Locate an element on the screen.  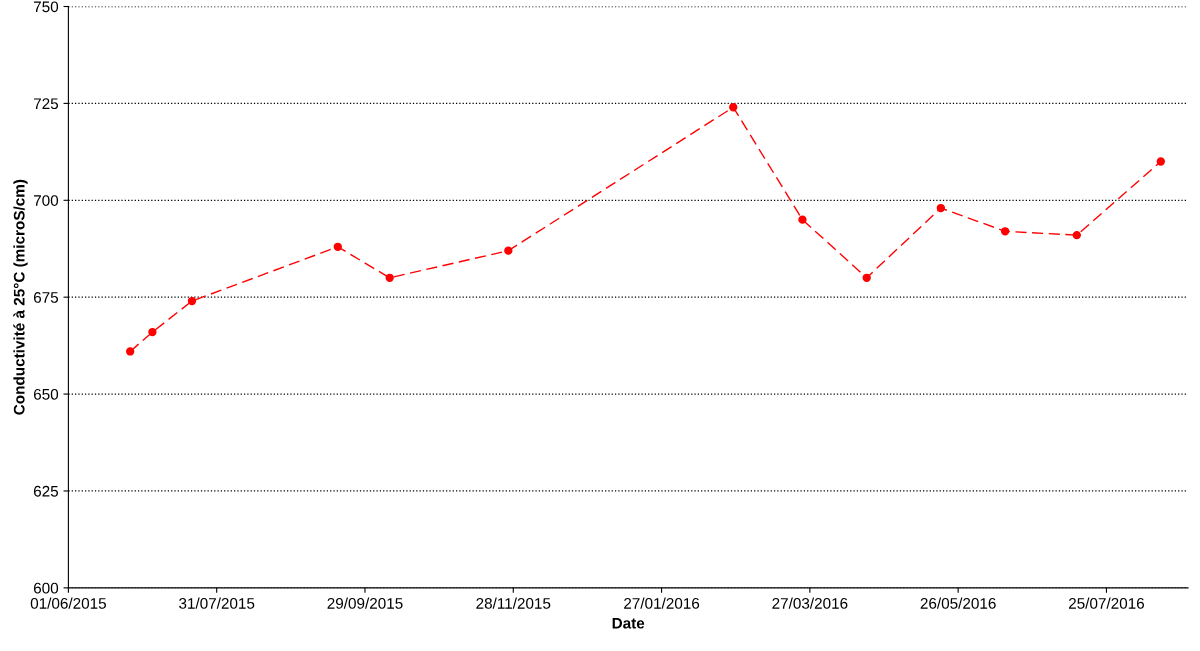
y-tick-label: 650 is located at coordinates (46, 394).